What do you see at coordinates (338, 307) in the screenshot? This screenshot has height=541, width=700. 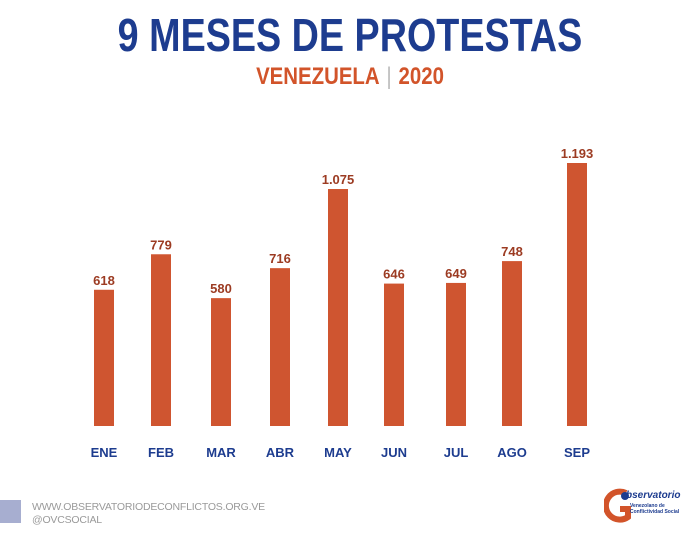 I see `bar-may` at bounding box center [338, 307].